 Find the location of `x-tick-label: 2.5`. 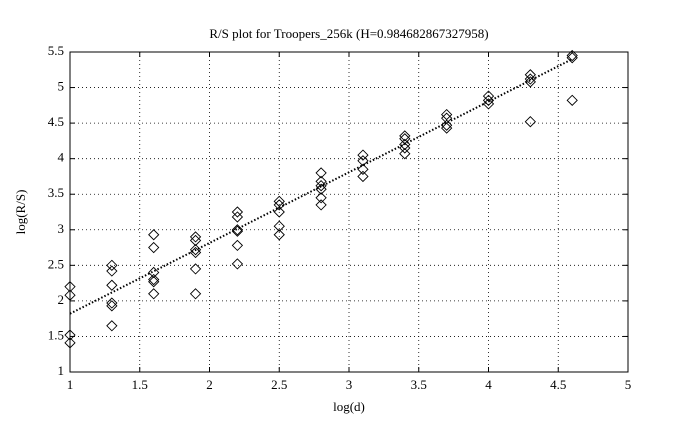

x-tick-label: 2.5 is located at coordinates (279, 384).